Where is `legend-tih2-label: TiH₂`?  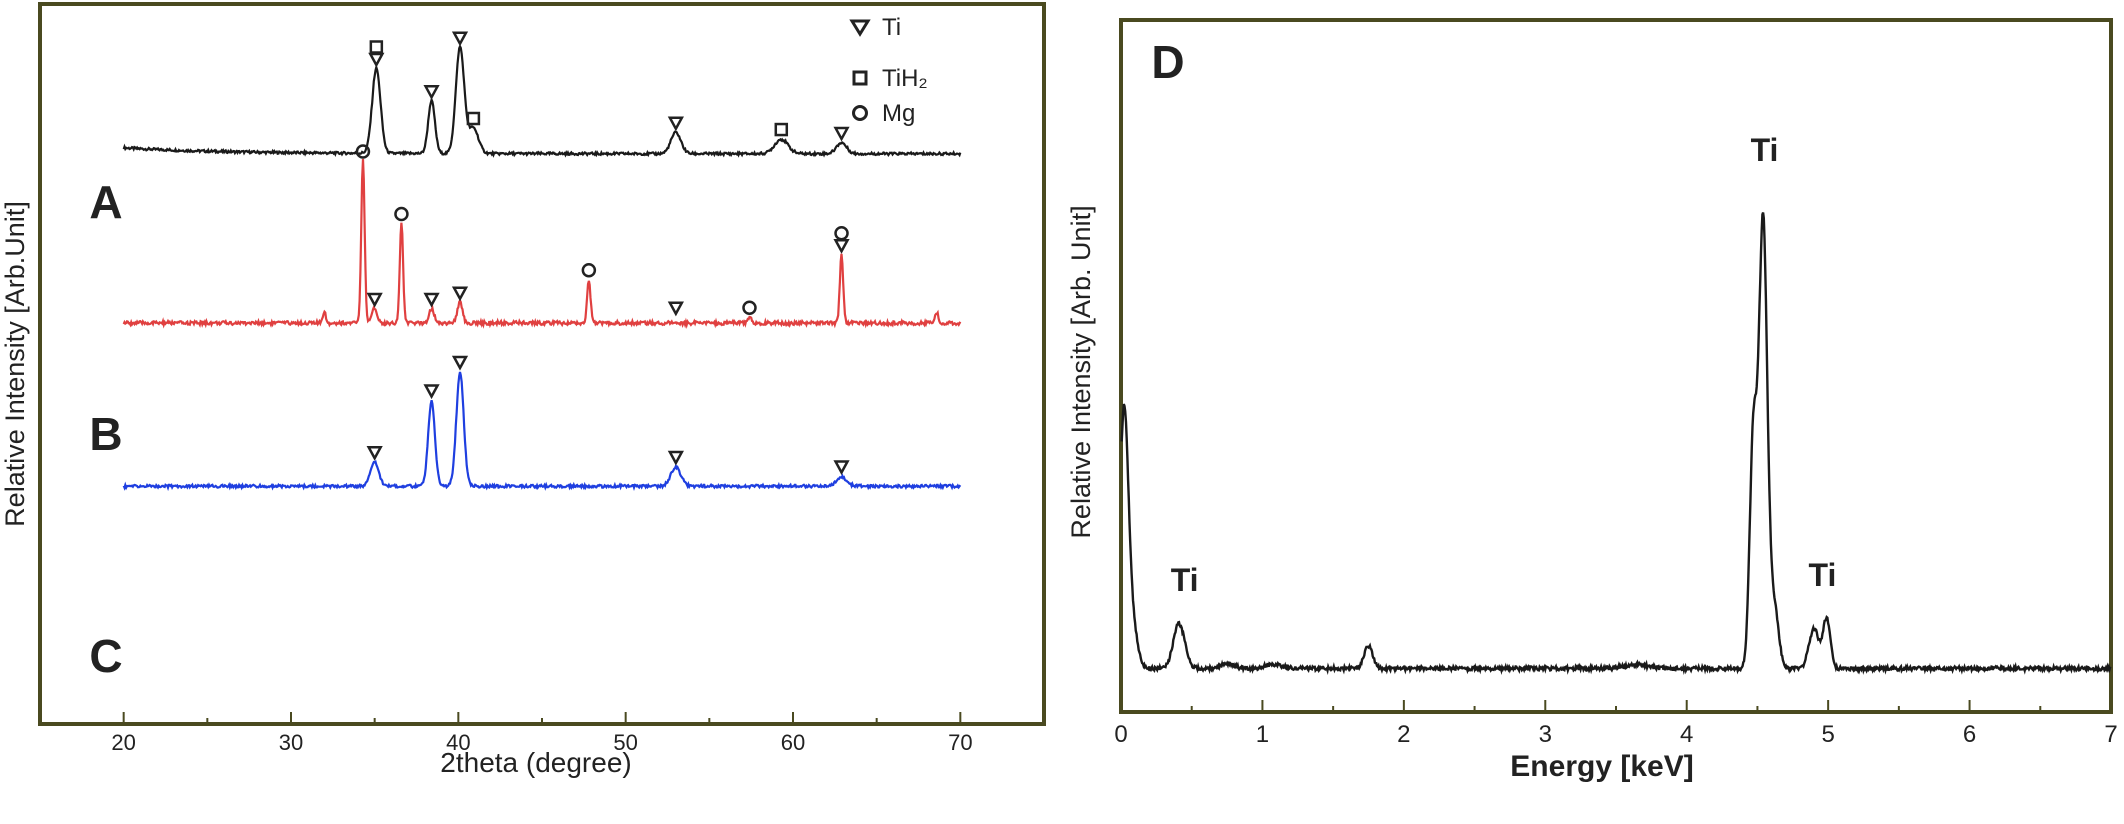
legend-tih2-label: TiH₂ is located at coordinates (905, 78).